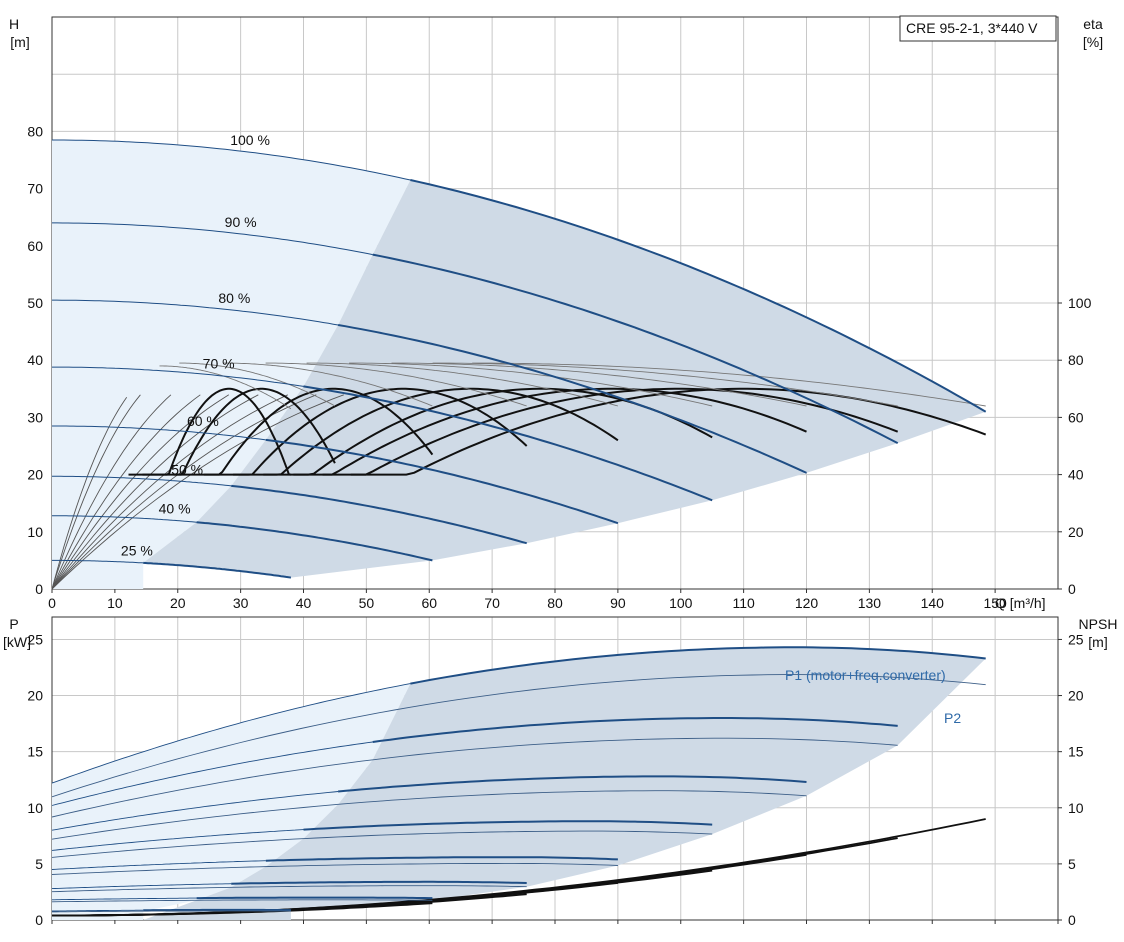 This screenshot has height=942, width=1124. Describe the element at coordinates (995, 603) in the screenshot. I see `x-tick-label: 150` at that location.